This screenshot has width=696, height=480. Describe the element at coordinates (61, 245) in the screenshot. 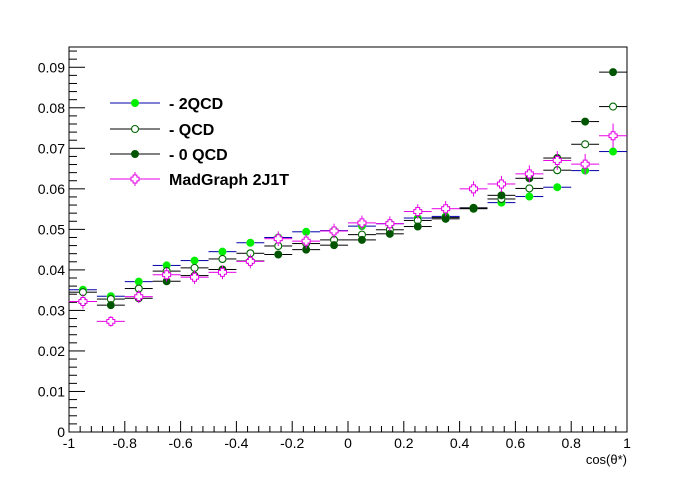

I see `y-axis-ticks: 0 0.01 0.02 0.03 0.04 0.05 0.06 0.07 0.08 0.09` at that location.